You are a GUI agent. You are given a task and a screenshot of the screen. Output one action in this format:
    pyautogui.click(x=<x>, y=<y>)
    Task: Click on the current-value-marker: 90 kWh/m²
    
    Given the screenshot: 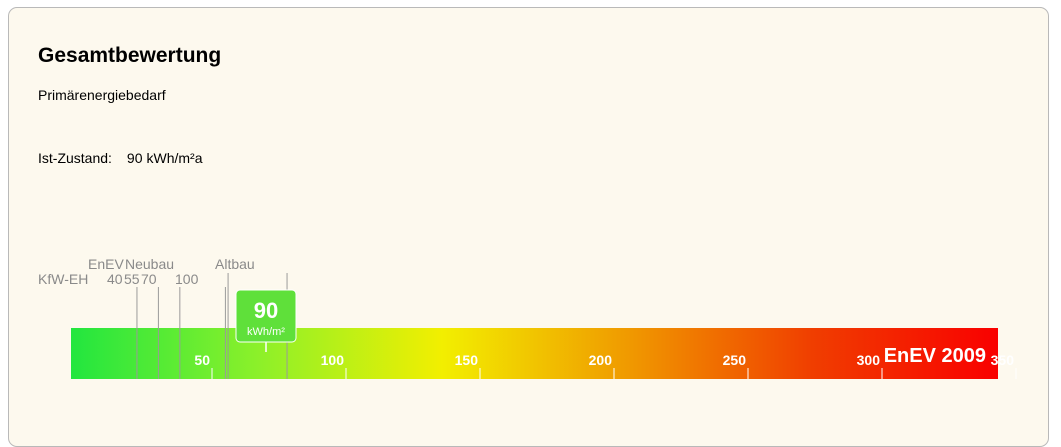 What is the action you would take?
    pyautogui.click(x=266, y=320)
    